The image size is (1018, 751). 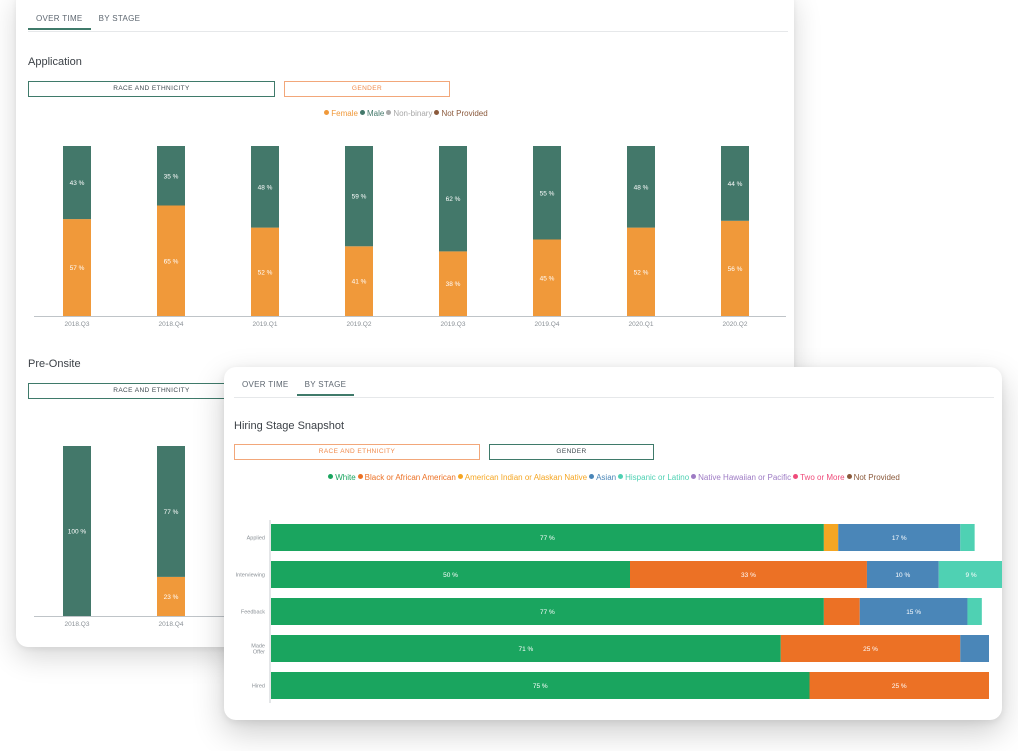 I want to click on bar-asian-feedback, so click(x=913, y=611).